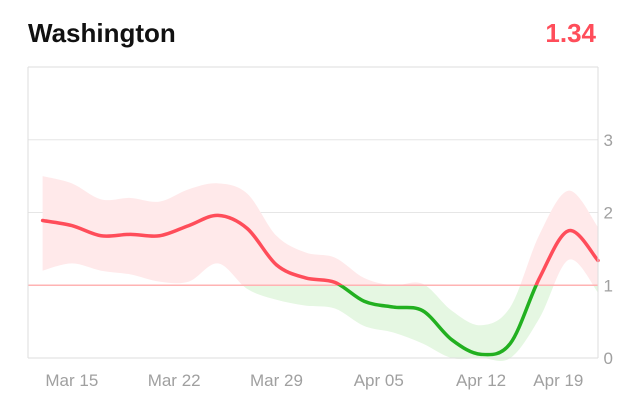 The height and width of the screenshot is (417, 640). I want to click on x-tick-label: Apr 12, so click(481, 380).